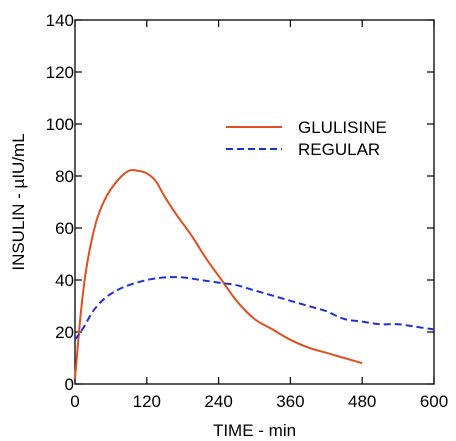  Describe the element at coordinates (60, 124) in the screenshot. I see `y-tick-label: 100` at that location.